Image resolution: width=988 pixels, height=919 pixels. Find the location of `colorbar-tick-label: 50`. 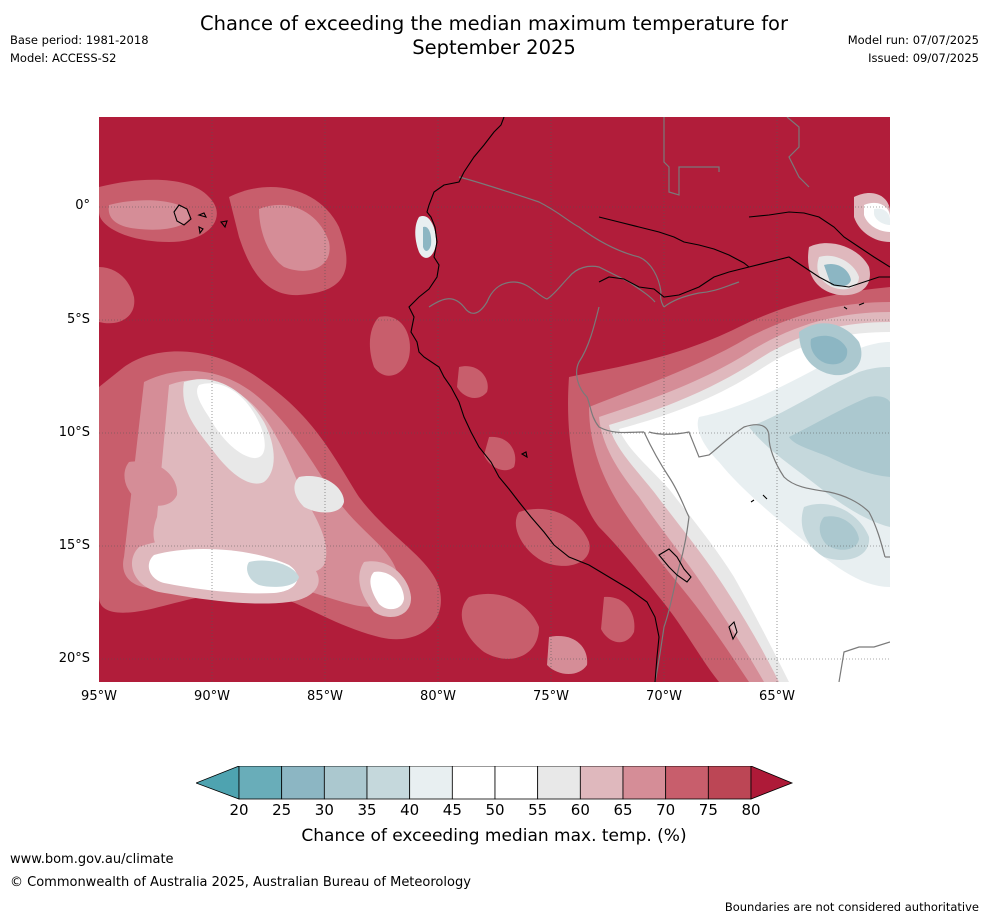

colorbar-tick-label: 50 is located at coordinates (495, 810).